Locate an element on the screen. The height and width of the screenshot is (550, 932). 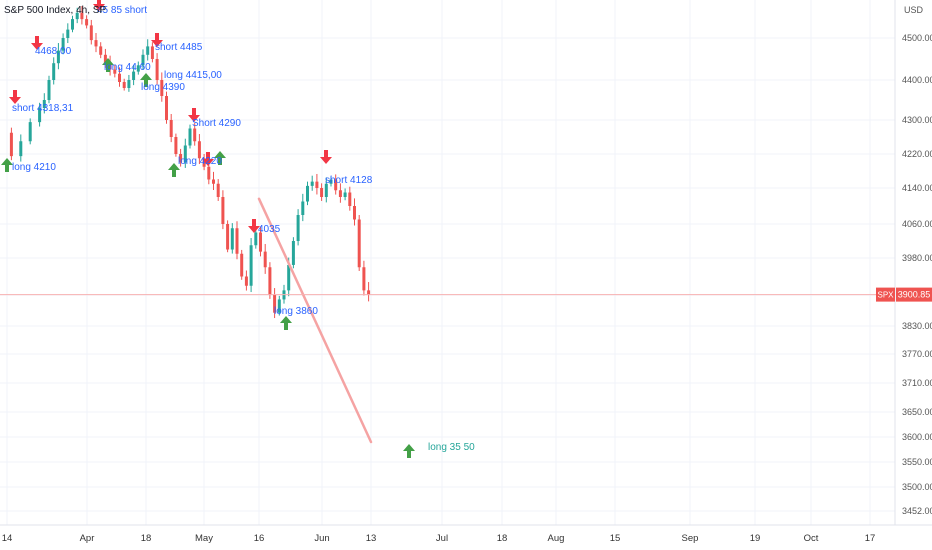
price-tick-label: 4400.00 is located at coordinates (917, 80).